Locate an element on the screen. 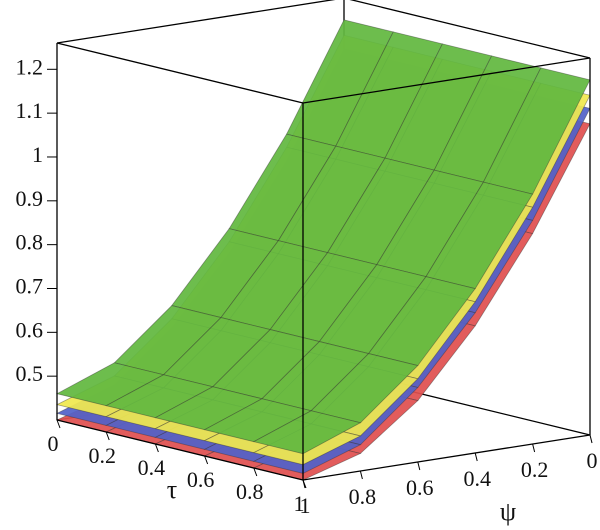 This screenshot has width=600, height=530. y-tick-label: 0.2 is located at coordinates (535, 469).